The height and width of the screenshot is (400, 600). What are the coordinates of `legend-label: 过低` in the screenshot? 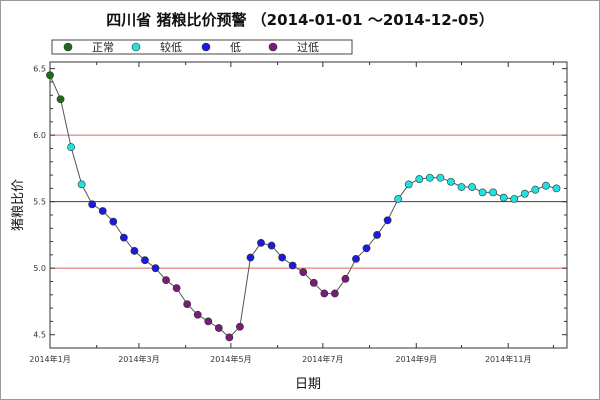 It's located at (308, 47).